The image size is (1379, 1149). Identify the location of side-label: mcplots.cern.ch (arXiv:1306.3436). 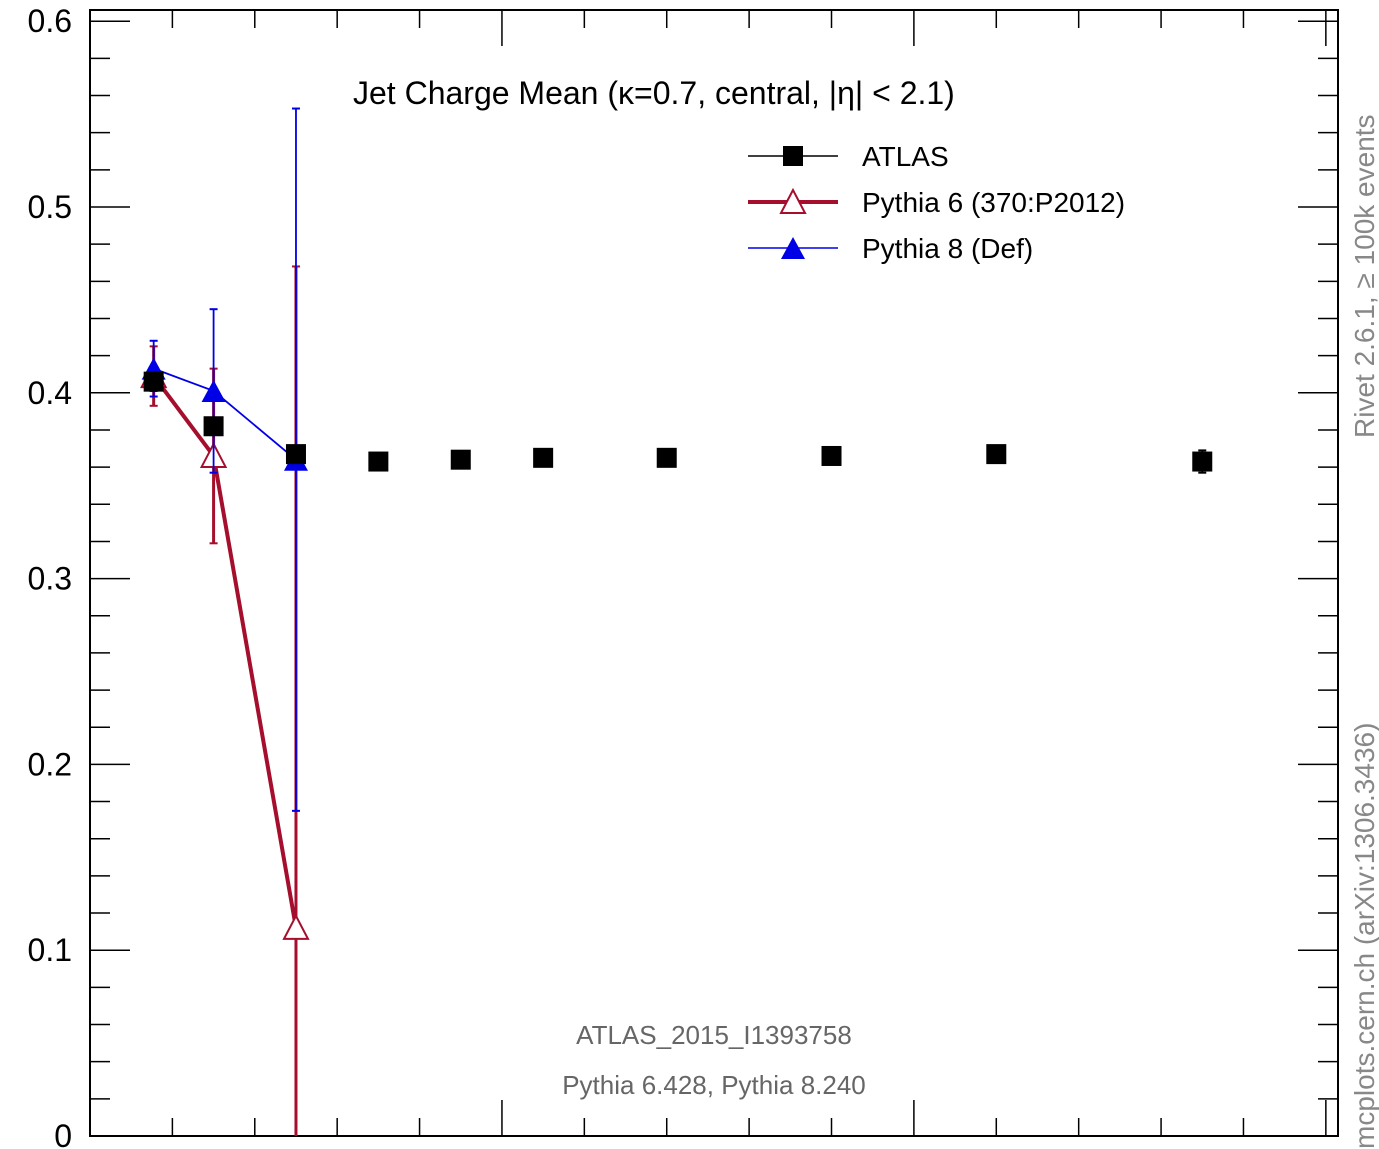
(1364, 936).